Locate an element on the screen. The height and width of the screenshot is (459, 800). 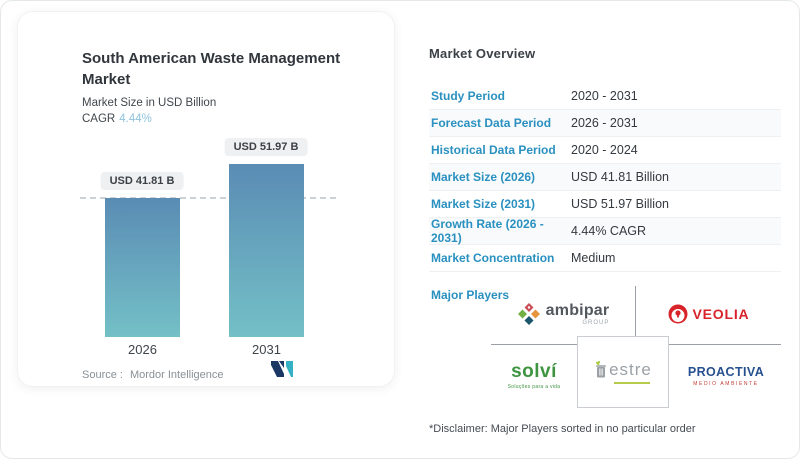
row-value: 4.44% CAGR is located at coordinates (609, 231).